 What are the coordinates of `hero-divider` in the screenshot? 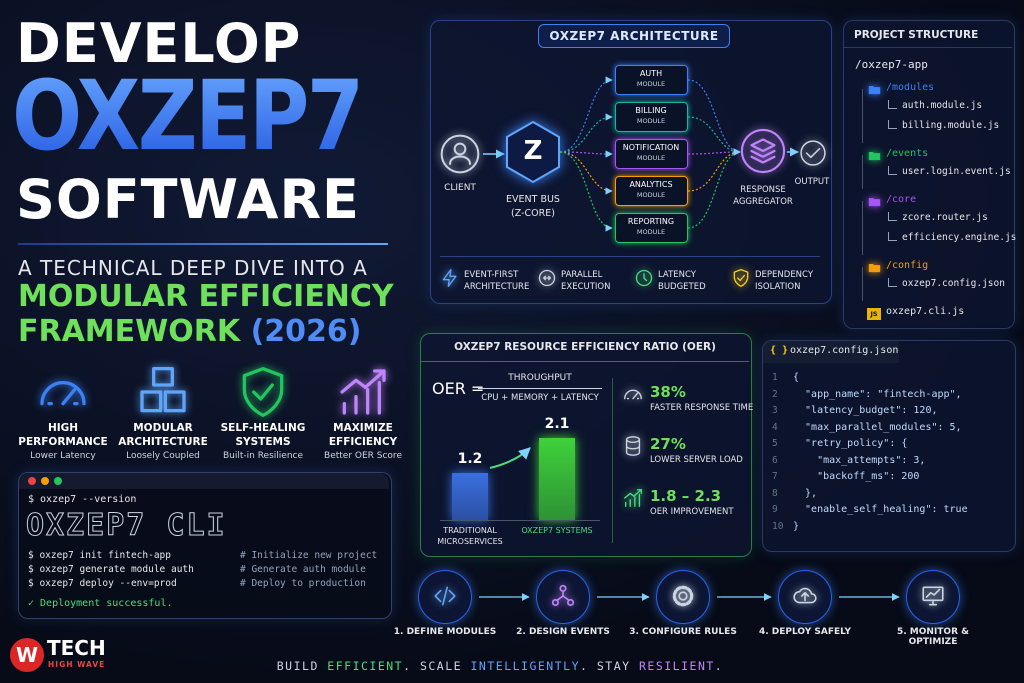 It's located at (203, 244).